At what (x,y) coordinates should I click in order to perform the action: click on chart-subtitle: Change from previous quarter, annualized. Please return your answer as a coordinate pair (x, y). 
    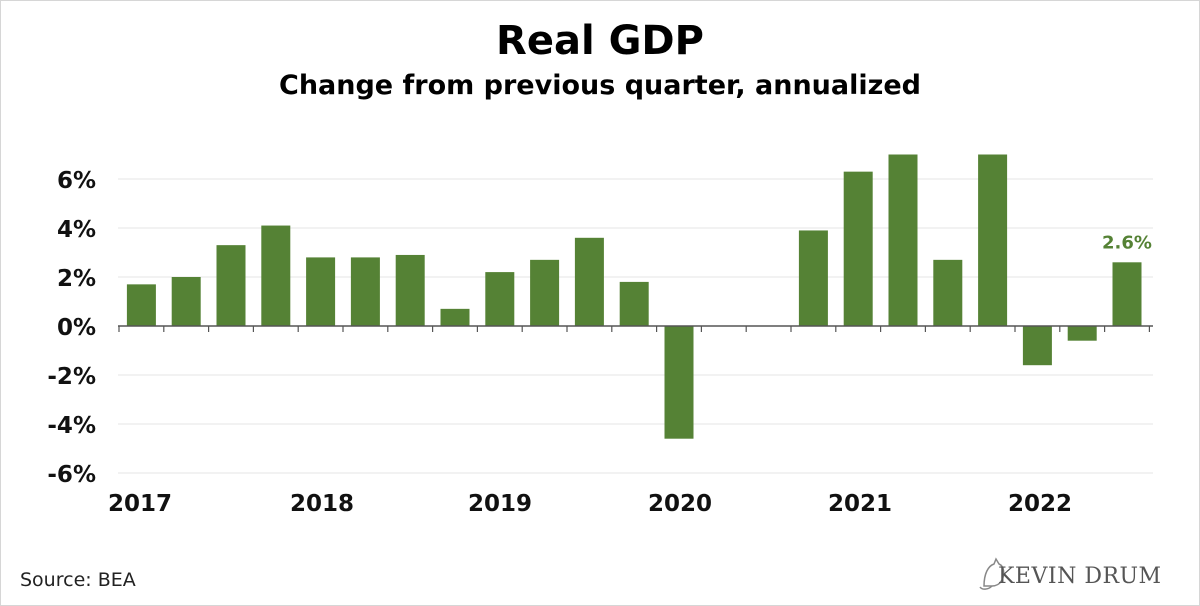
    Looking at the image, I should click on (600, 85).